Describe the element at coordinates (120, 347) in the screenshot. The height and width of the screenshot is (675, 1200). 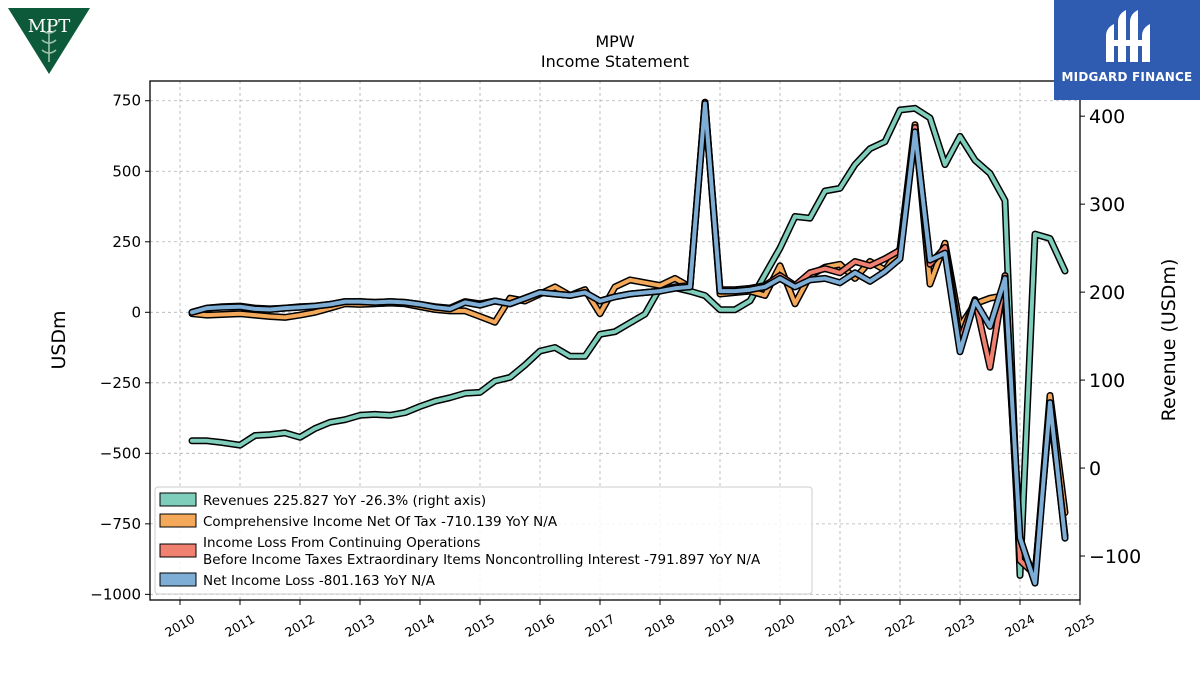
I see `left-axis: −1000 −750 −500 −250 0 250 500 750` at that location.